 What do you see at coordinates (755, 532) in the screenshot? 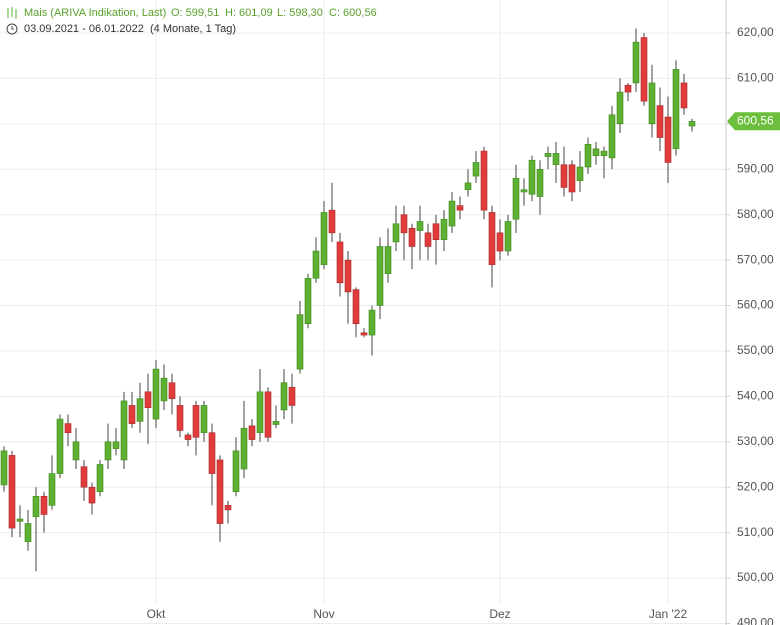
I see `y-tick-label: 510,00` at bounding box center [755, 532].